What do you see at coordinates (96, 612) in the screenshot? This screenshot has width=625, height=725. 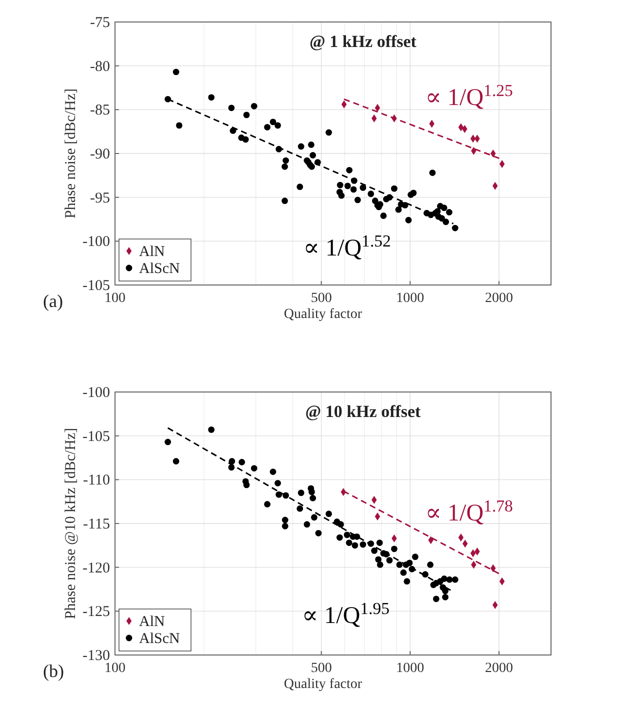 I see `y-tick-label: -125` at bounding box center [96, 612].